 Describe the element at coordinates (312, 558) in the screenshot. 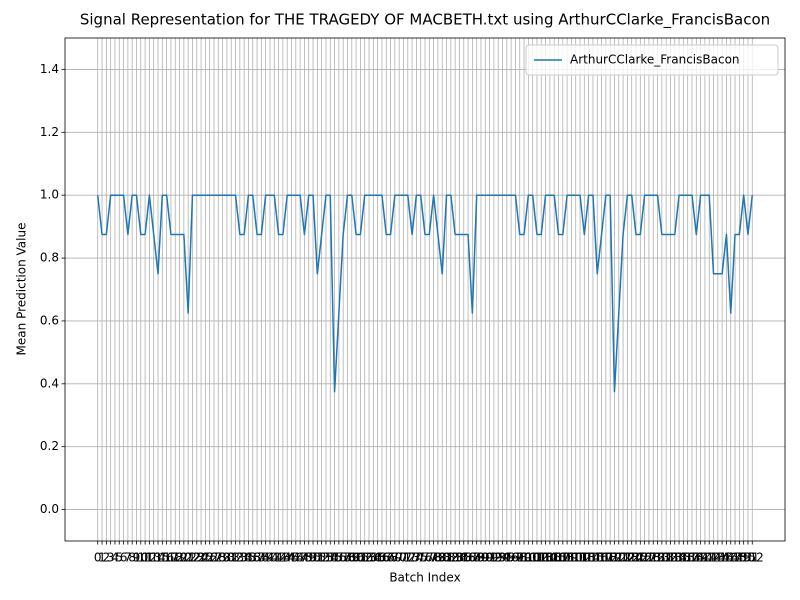

I see `x-tick-label: 50` at that location.